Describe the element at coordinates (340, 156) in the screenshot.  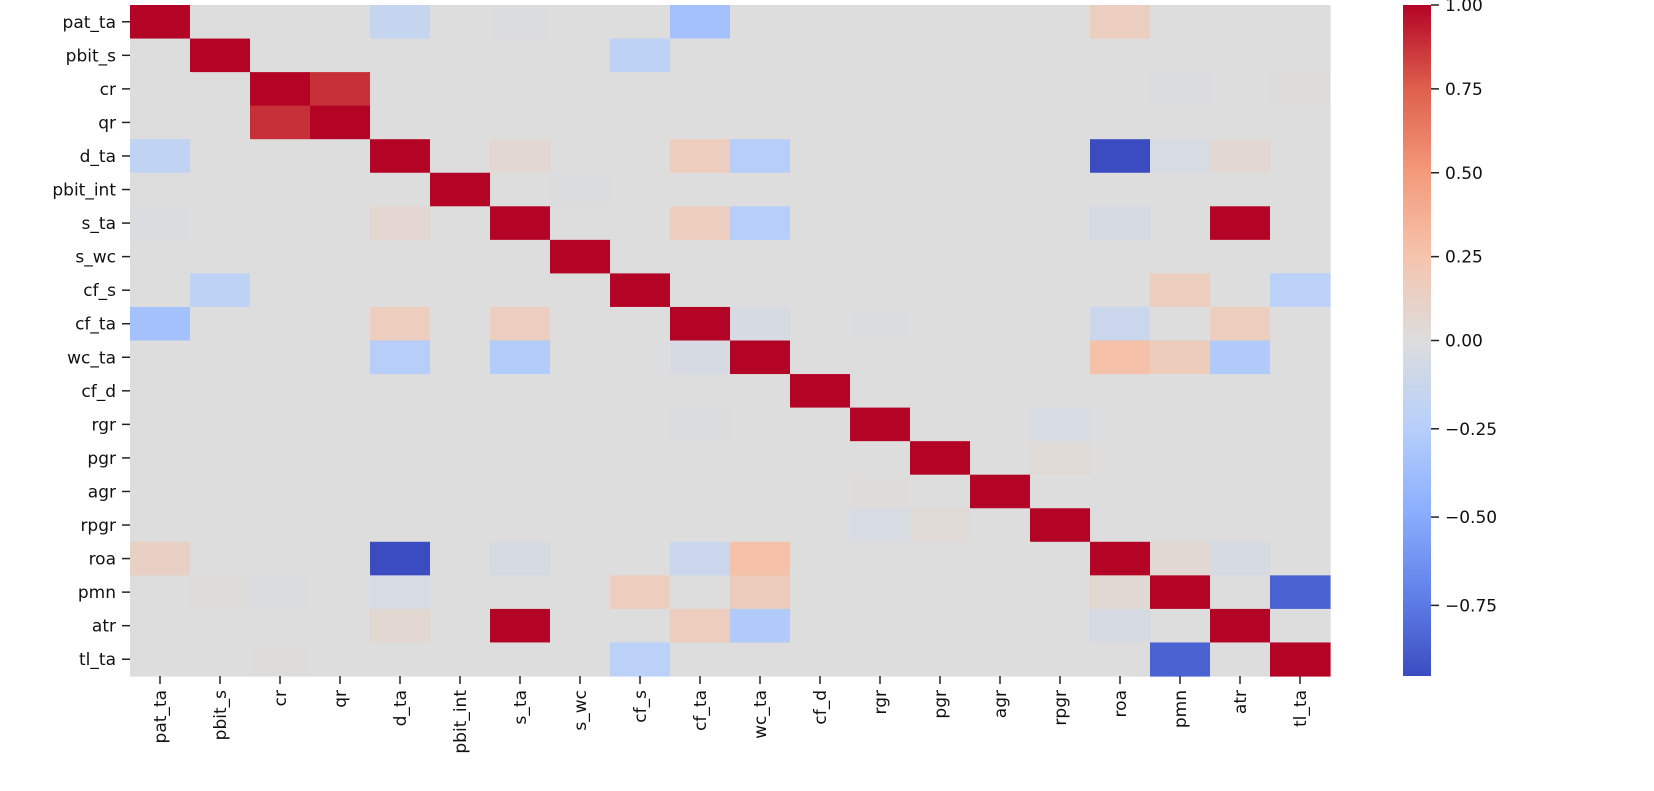
I see `heatmap-cell-d_ta-qr` at that location.